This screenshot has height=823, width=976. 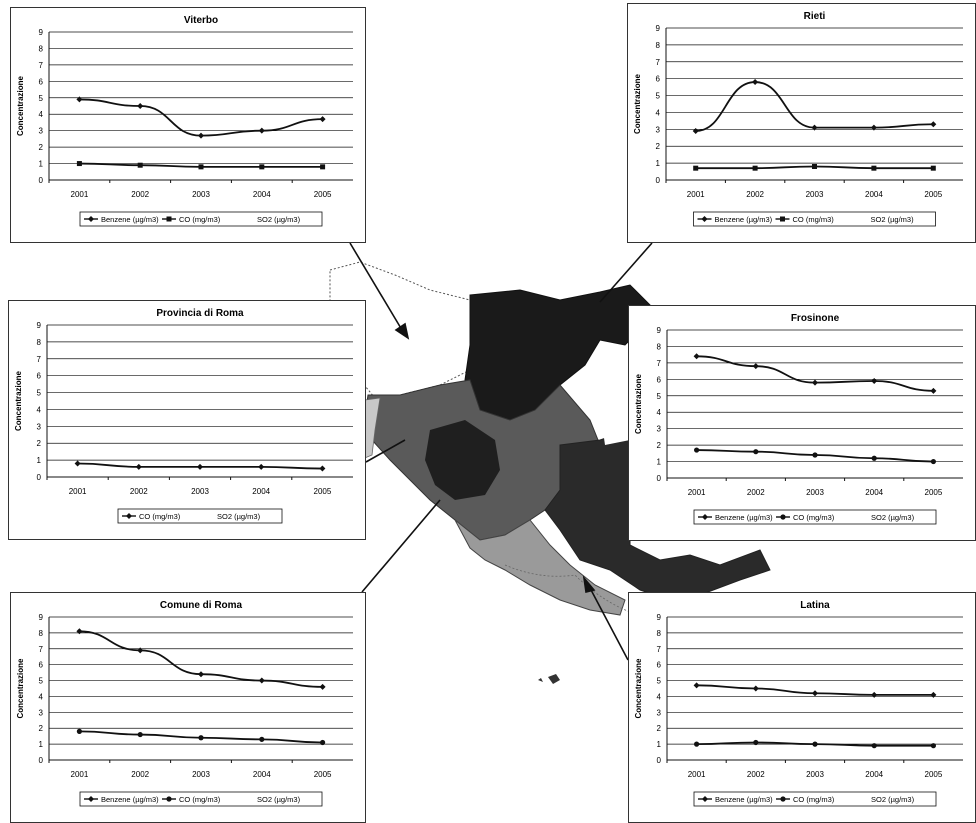 What do you see at coordinates (658, 45) in the screenshot?
I see `y-tick-label: 8` at bounding box center [658, 45].